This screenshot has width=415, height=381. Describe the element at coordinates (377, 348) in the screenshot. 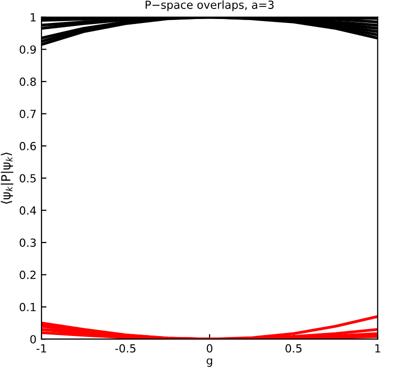

I see `x-tick-label: 1` at that location.